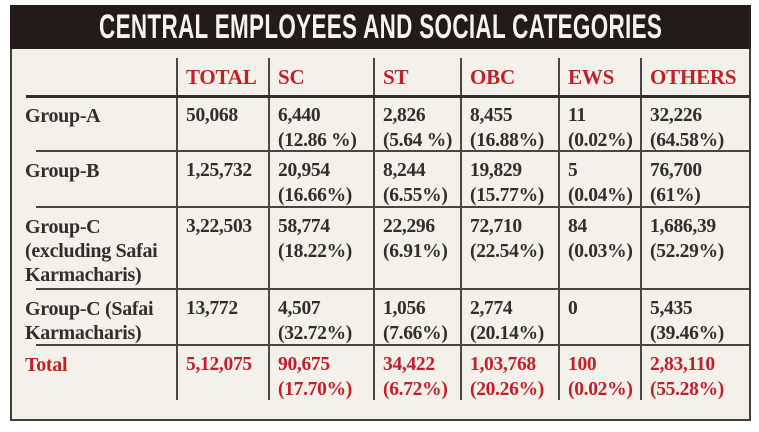 This screenshot has height=432, width=759. What do you see at coordinates (46, 365) in the screenshot?
I see `row-label-total: Total` at bounding box center [46, 365].